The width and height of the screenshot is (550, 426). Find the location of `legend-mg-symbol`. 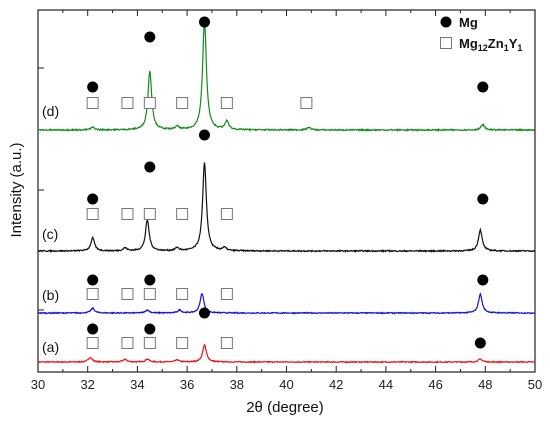

legend-mg-symbol is located at coordinates (446, 22).